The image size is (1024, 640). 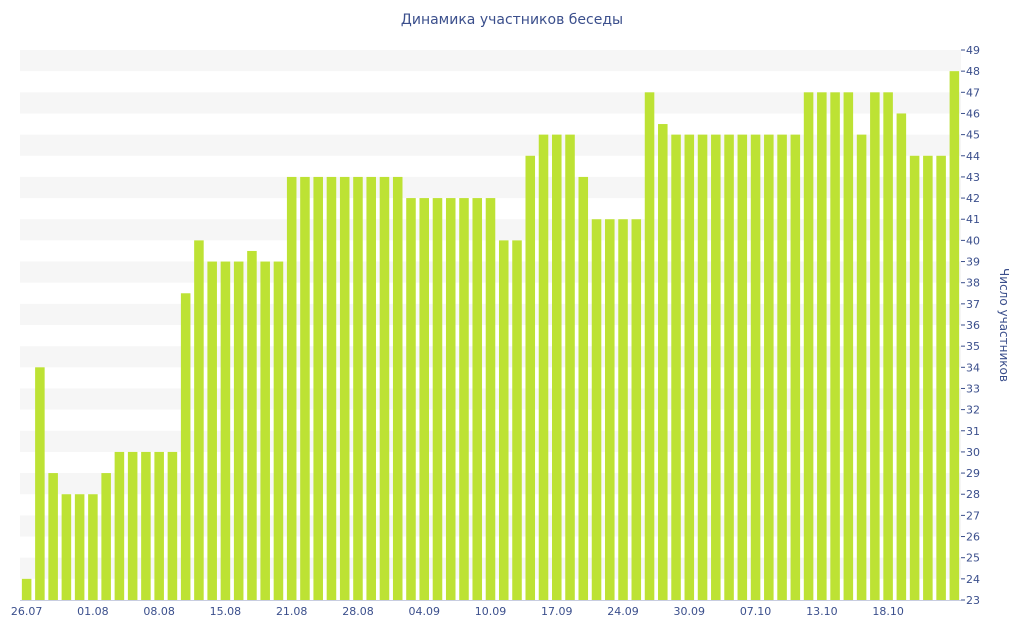 I want to click on chart-title: Динамика участников беседы, so click(x=512, y=20).